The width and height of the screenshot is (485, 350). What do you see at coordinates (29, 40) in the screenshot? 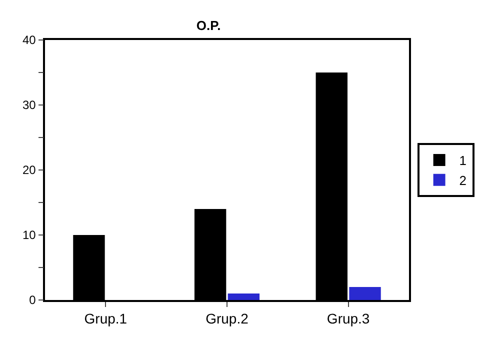
I see `y-tick-label: 40` at bounding box center [29, 40].